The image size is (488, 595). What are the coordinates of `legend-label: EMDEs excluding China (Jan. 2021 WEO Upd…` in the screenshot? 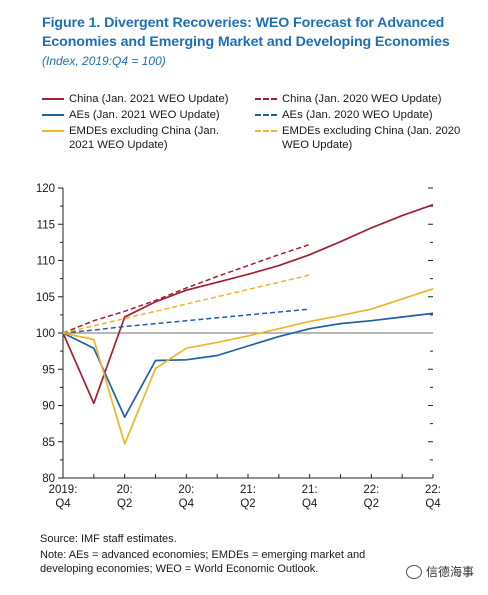 It's located at (144, 138).